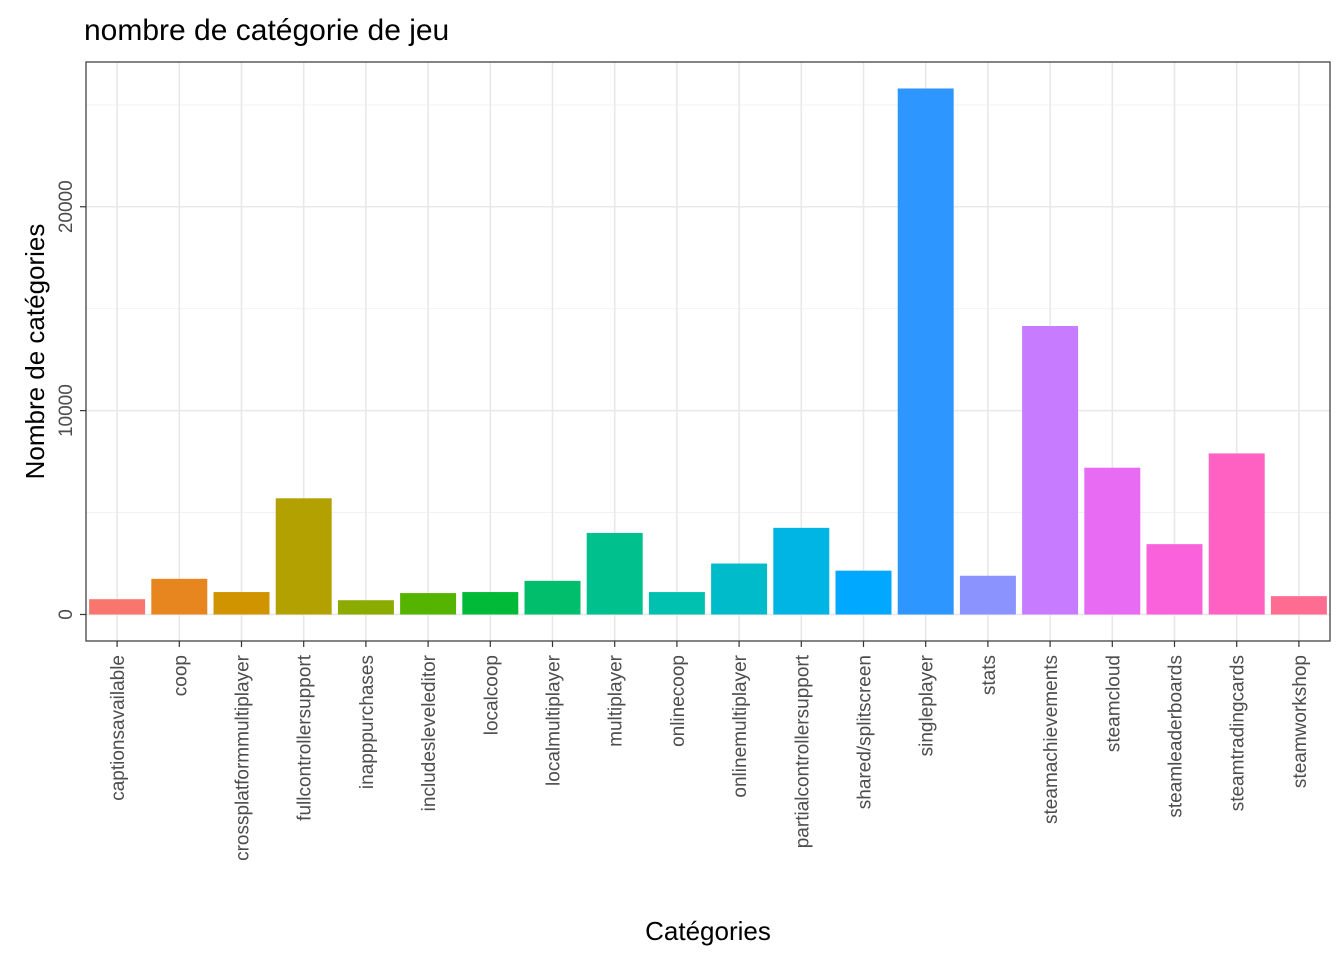  Describe the element at coordinates (1050, 470) in the screenshot. I see `bar-steamachievements` at that location.